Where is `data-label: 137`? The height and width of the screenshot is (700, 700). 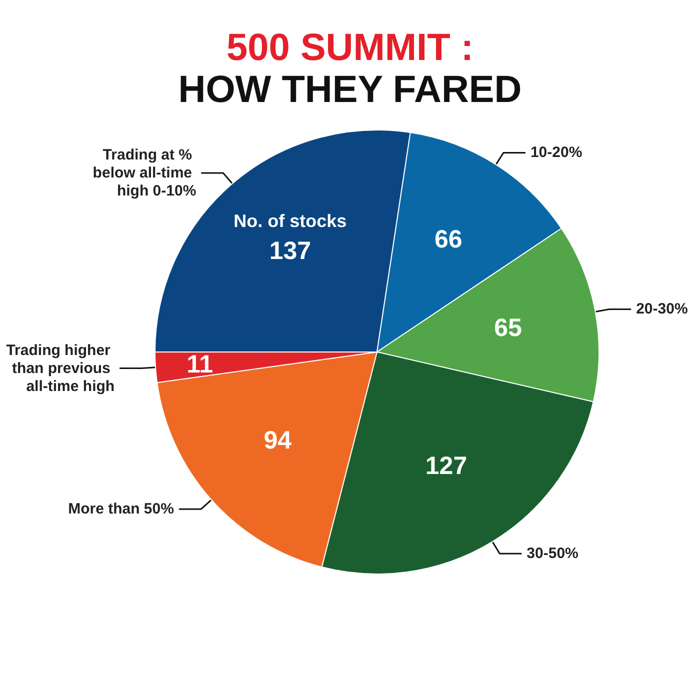 data-label: 137 is located at coordinates (290, 250).